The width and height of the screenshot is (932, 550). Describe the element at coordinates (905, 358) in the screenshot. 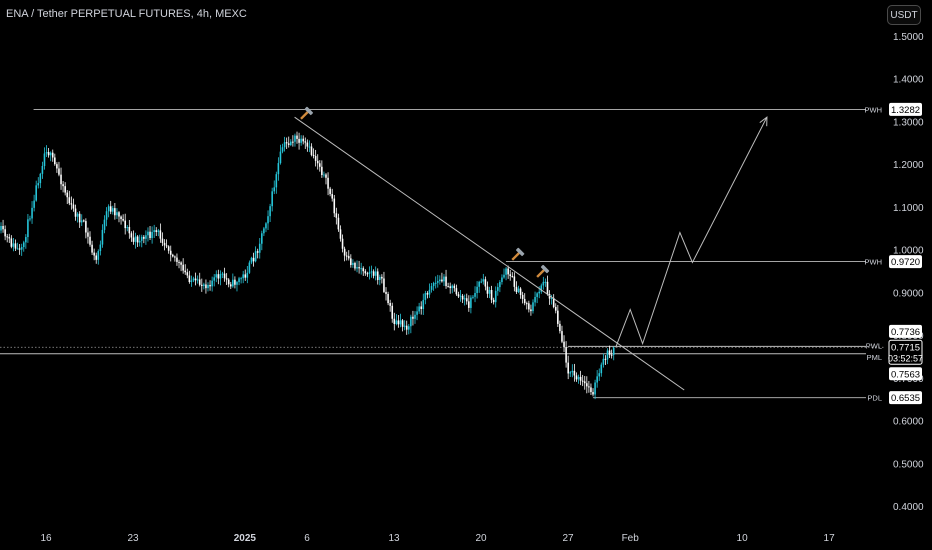

I see `countdown-timer: 03:52:57` at that location.